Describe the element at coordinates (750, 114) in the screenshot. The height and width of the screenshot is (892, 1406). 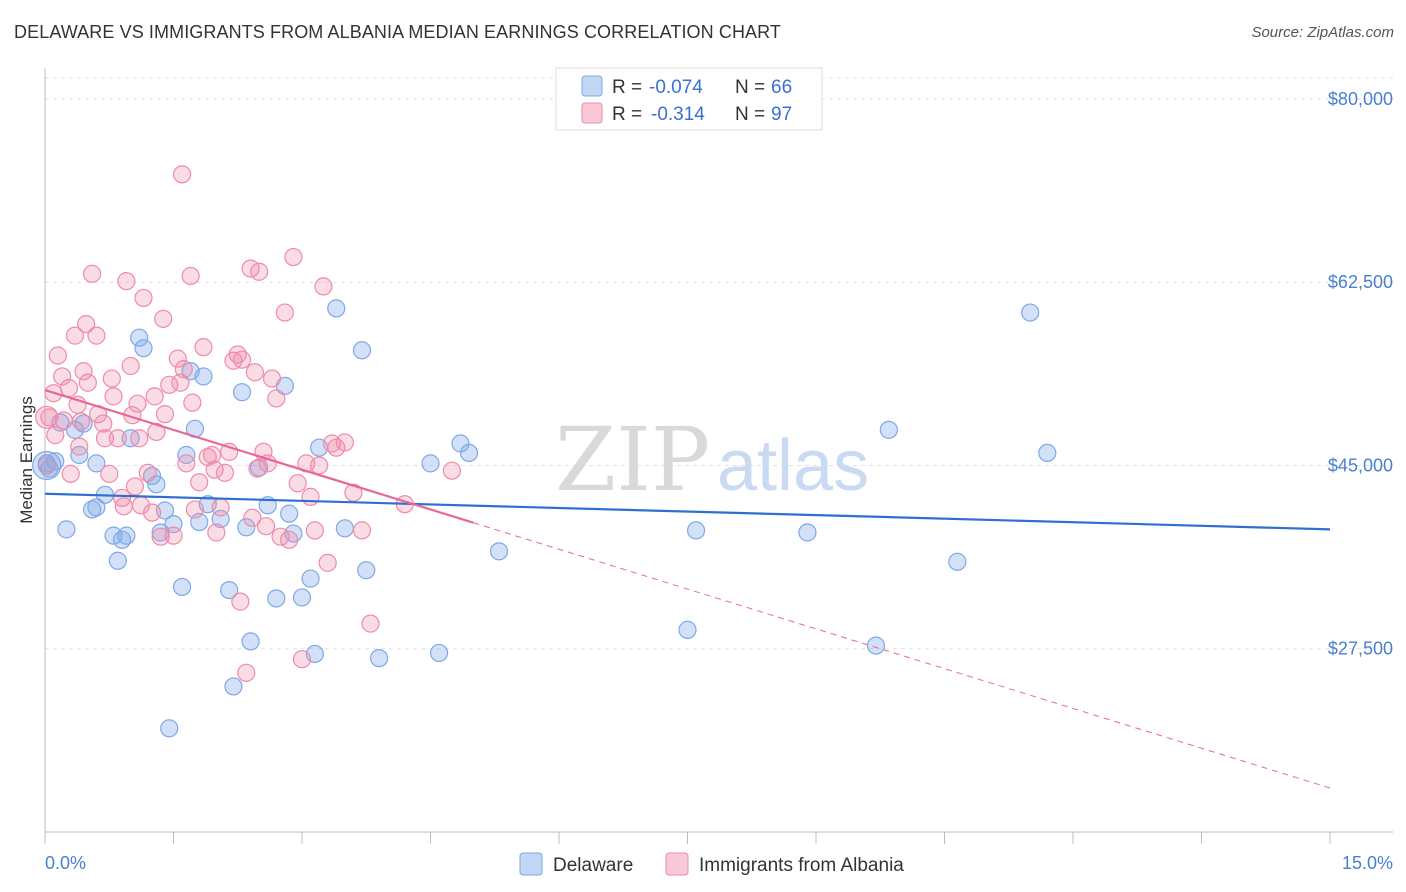
I see `legend-n-label-2: N =` at that location.